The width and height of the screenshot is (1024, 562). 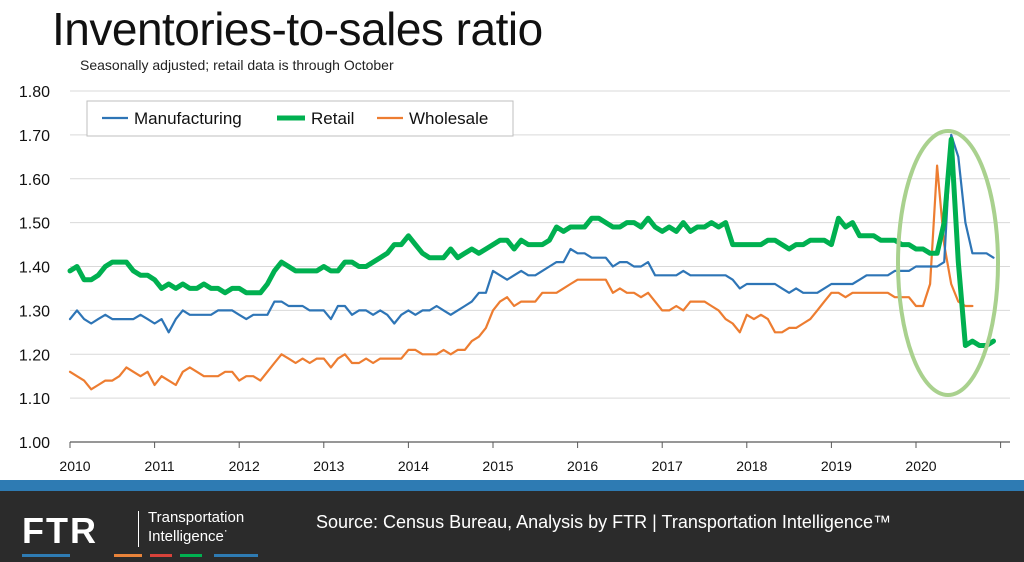 What do you see at coordinates (582, 466) in the screenshot?
I see `x-tick-label: 2016` at bounding box center [582, 466].